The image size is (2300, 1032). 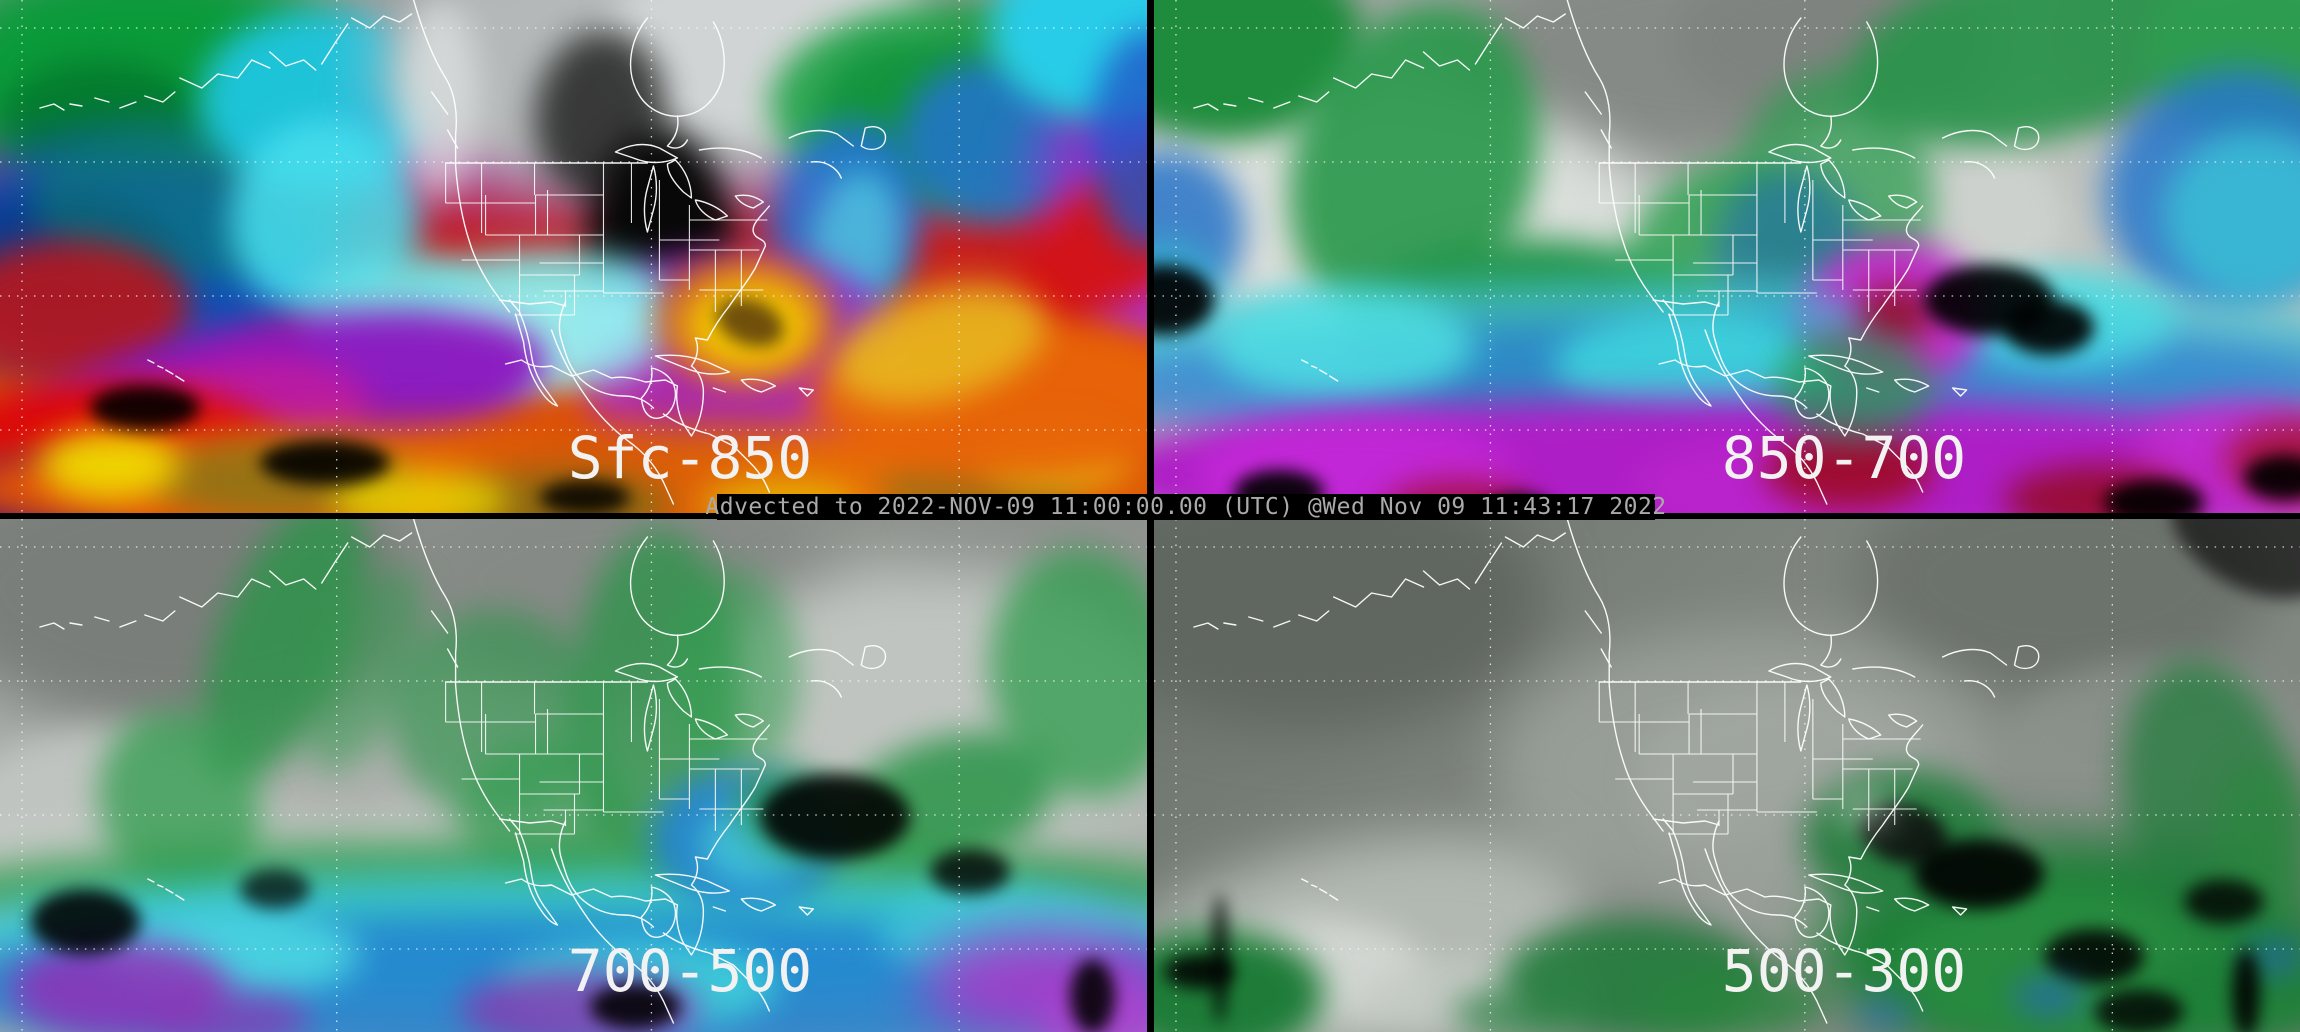 What do you see at coordinates (1844, 971) in the screenshot?
I see `panel-label-500-300: 500-300` at bounding box center [1844, 971].